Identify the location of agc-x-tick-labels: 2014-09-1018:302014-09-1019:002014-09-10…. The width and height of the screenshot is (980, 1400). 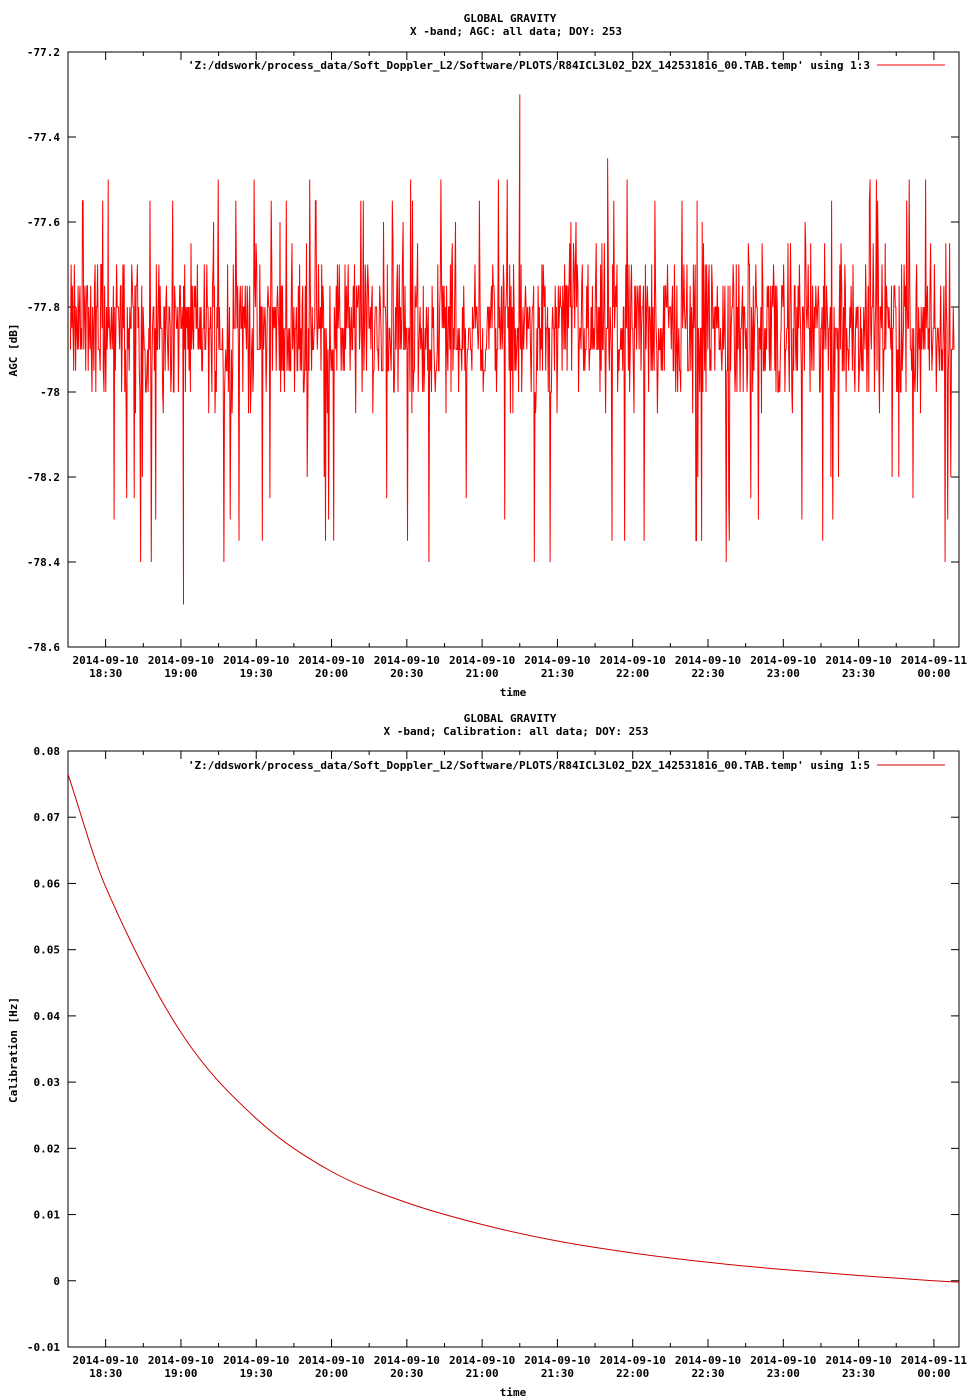
(520, 667).